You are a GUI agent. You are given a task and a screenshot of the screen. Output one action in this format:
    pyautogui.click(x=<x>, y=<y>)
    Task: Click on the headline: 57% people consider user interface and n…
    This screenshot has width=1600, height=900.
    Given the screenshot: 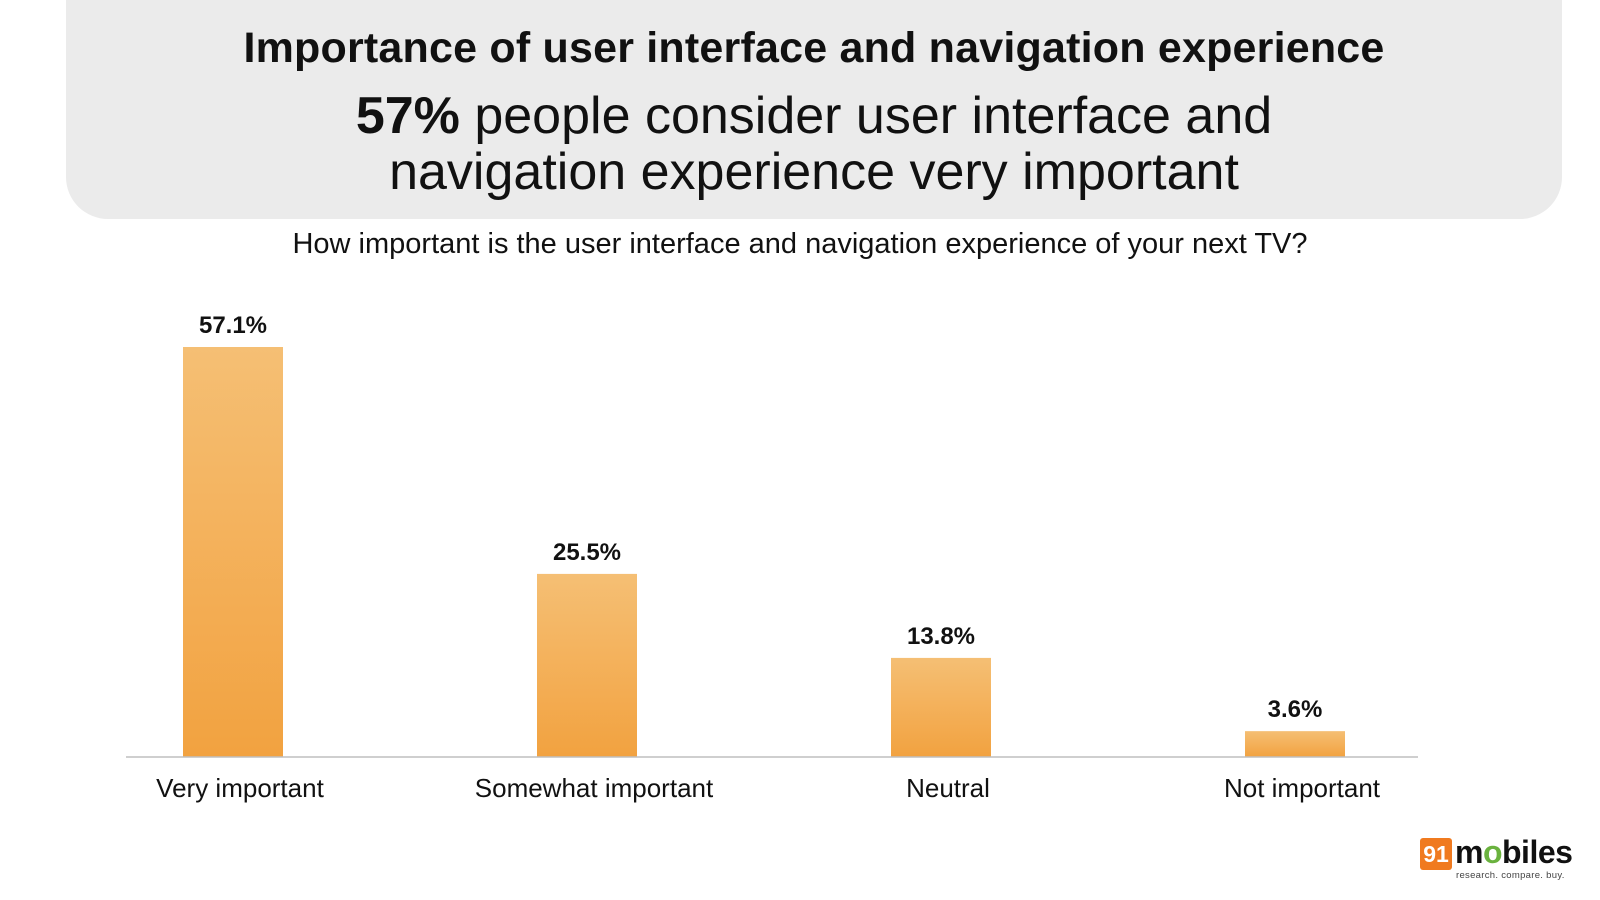 What is the action you would take?
    pyautogui.click(x=814, y=144)
    